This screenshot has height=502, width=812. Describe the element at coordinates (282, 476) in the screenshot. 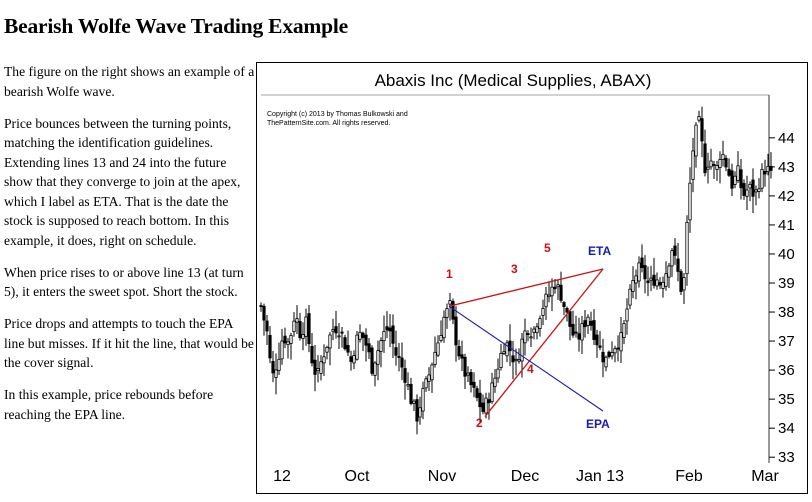

I see `x-tick-label: 12` at that location.